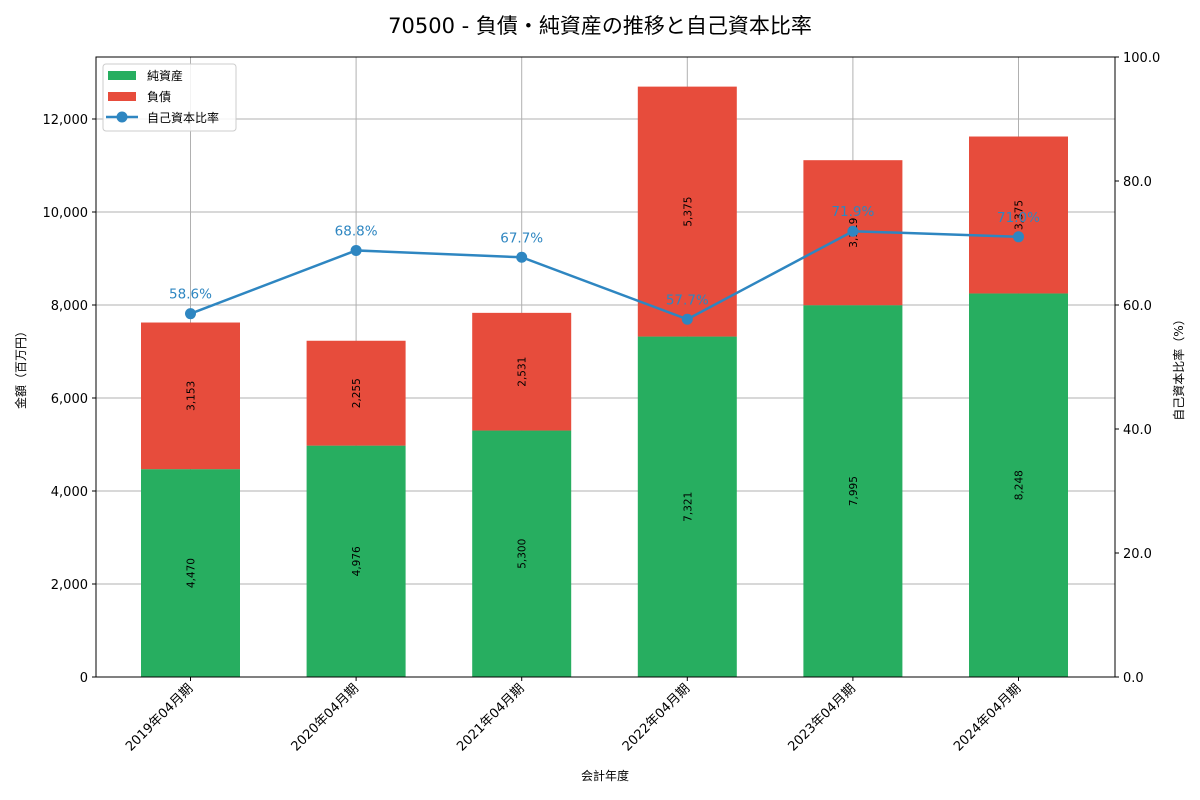  What do you see at coordinates (66, 120) in the screenshot?
I see `y-tick-label: 12,000` at bounding box center [66, 120].